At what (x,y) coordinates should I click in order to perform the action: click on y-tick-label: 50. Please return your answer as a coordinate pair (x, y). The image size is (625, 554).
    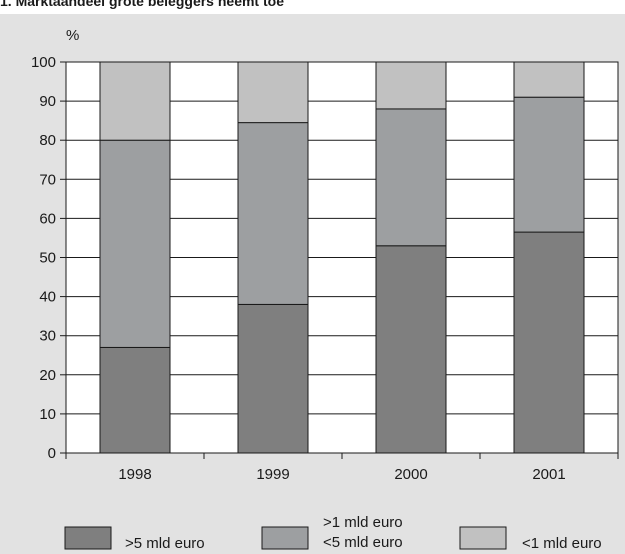
    Looking at the image, I should click on (47, 258).